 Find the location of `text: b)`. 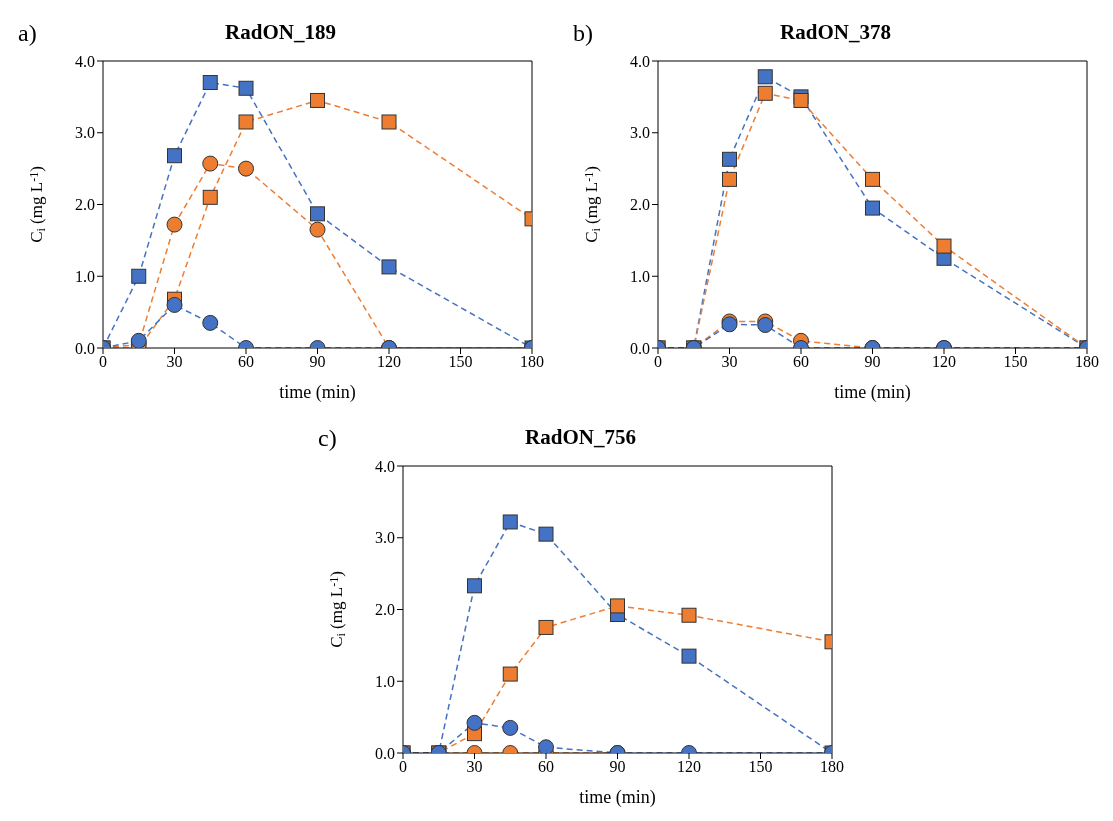

text: b) is located at coordinates (583, 33).